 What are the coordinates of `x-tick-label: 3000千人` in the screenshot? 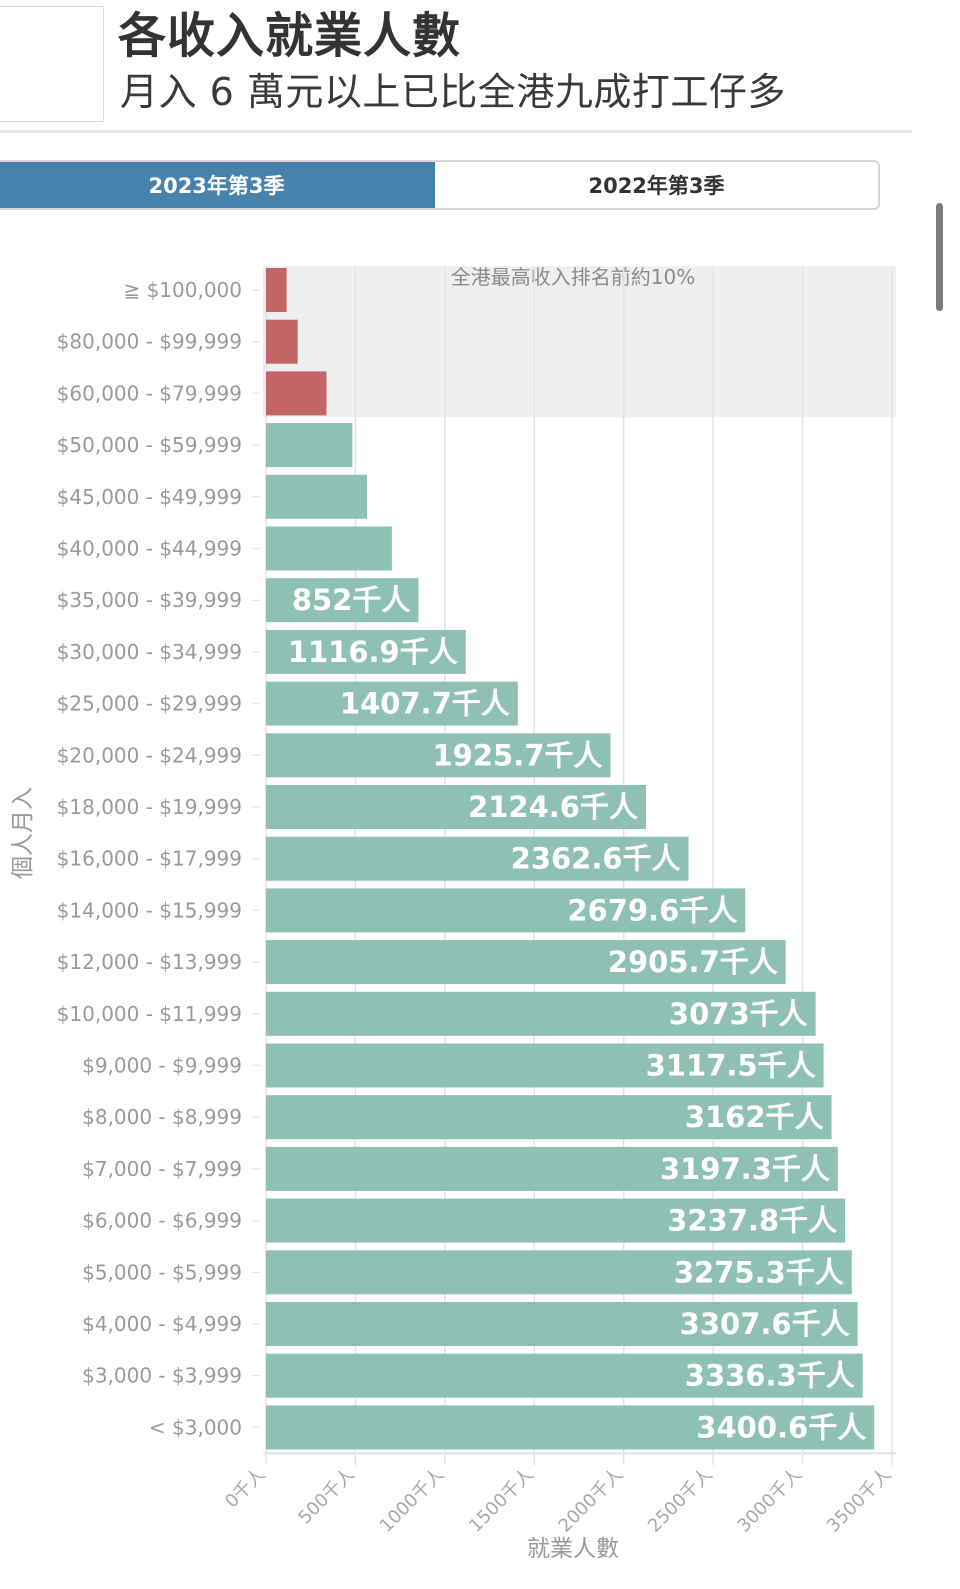 It's located at (769, 1500).